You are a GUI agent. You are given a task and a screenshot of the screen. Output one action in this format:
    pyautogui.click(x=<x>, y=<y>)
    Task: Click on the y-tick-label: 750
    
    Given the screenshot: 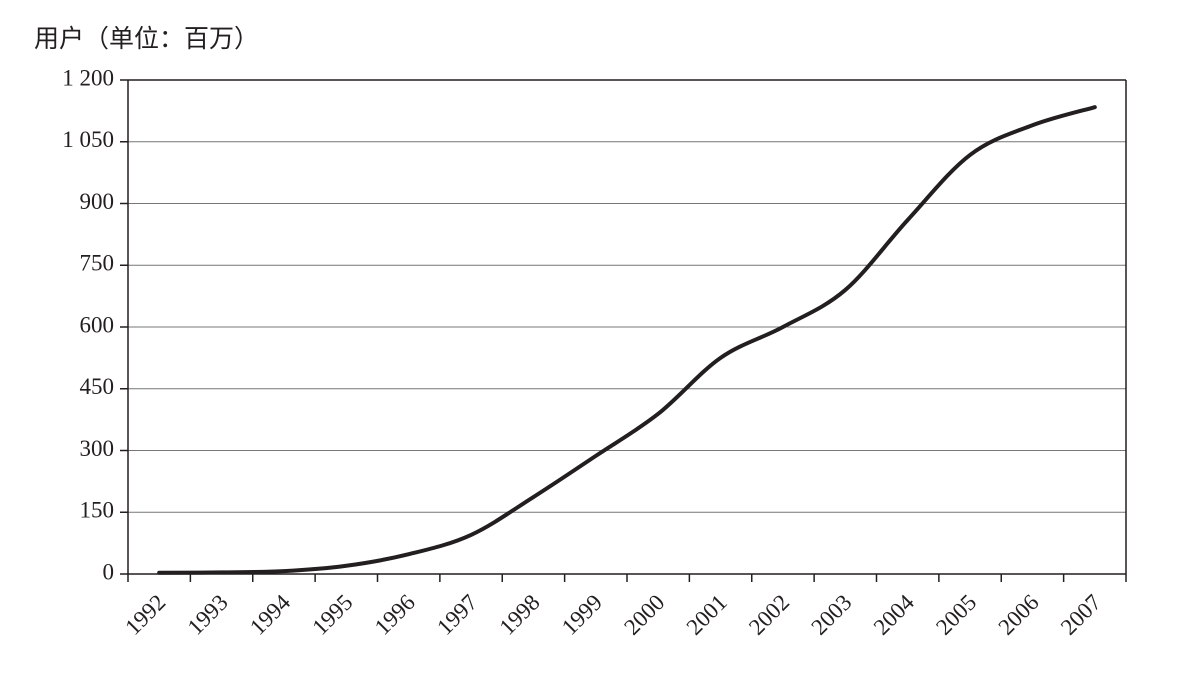 What is the action you would take?
    pyautogui.click(x=97, y=263)
    